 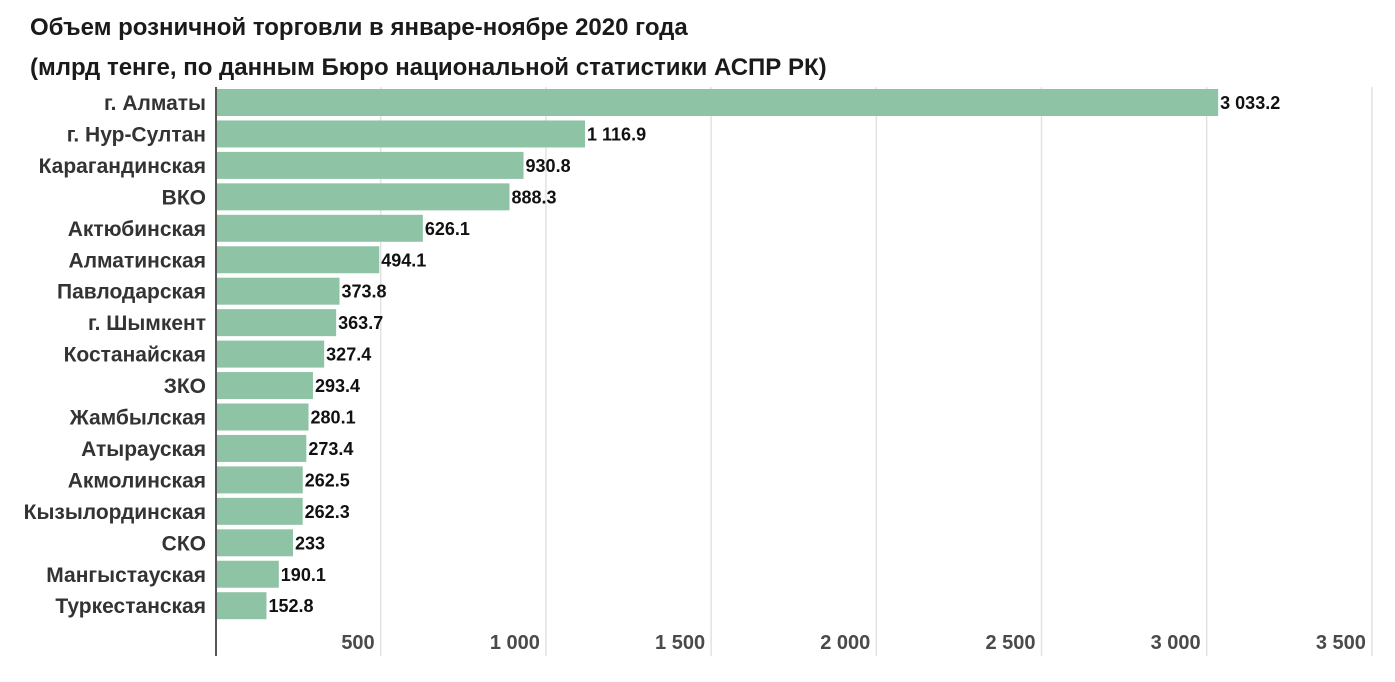 What do you see at coordinates (333, 418) in the screenshot?
I see `value-label-10: 280.1` at bounding box center [333, 418].